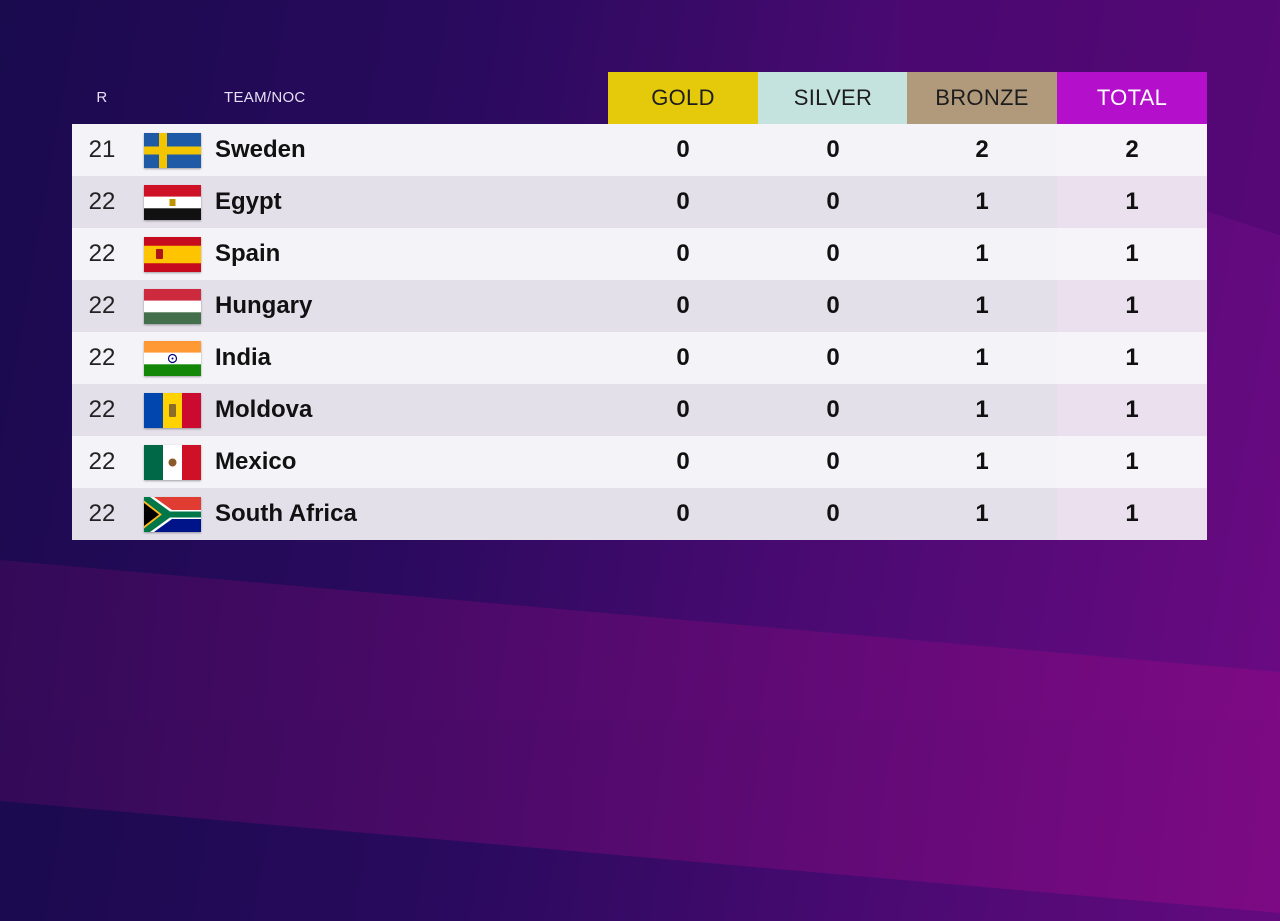 This screenshot has height=921, width=1280. I want to click on team-name: South Africa, so click(286, 513).